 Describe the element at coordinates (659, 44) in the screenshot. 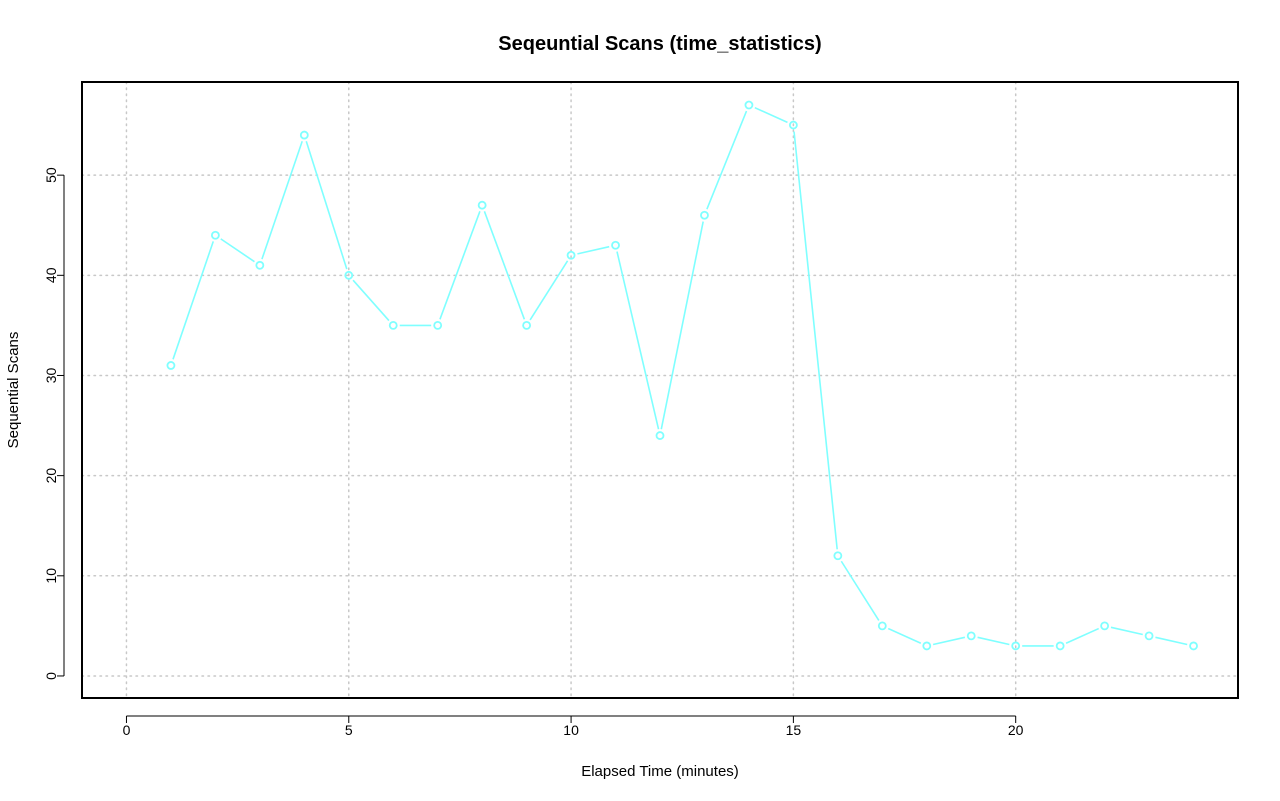

I see `chart-title: Seqeuntial Scans (time_statistics)` at that location.